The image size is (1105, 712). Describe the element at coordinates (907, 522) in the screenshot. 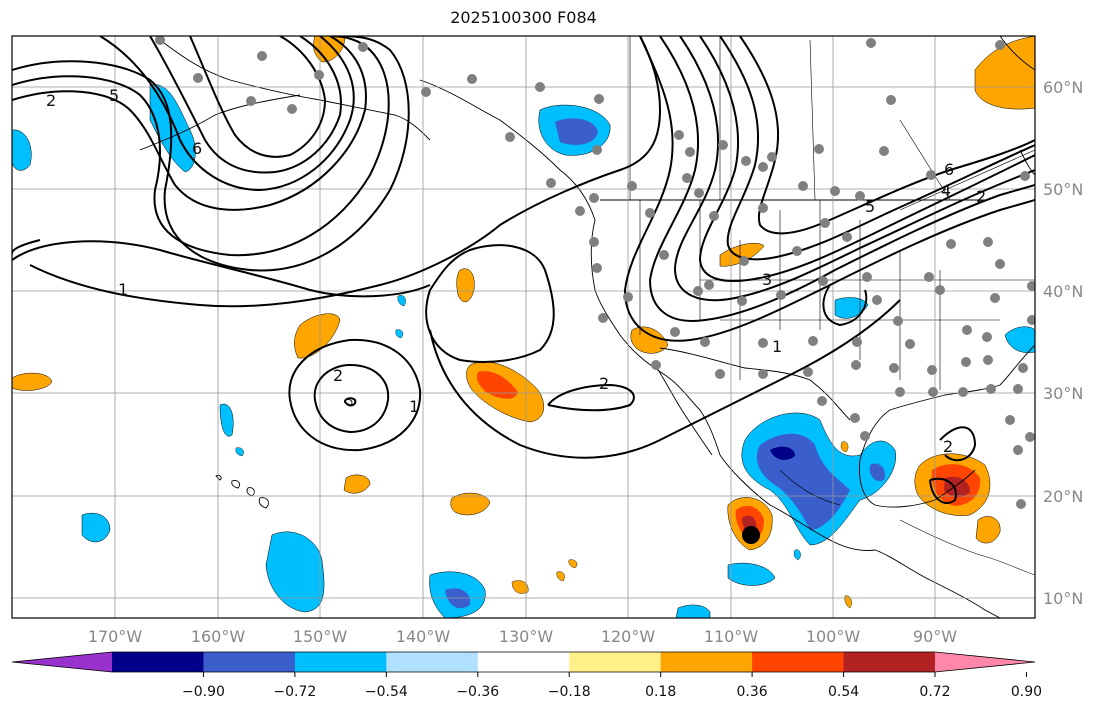

I see `mexico-interior` at that location.